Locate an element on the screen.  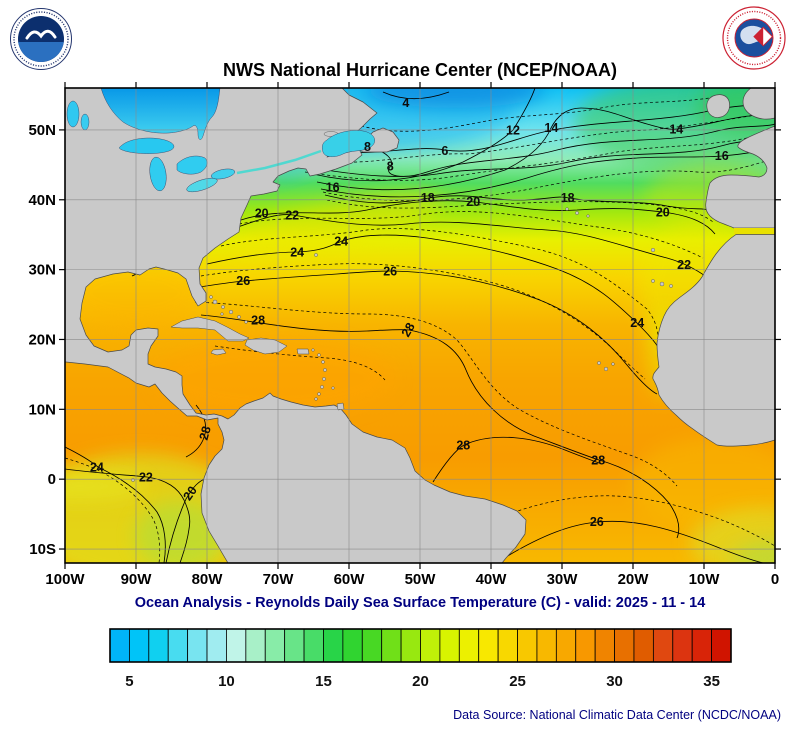
lake-ontario is located at coordinates (223, 174).